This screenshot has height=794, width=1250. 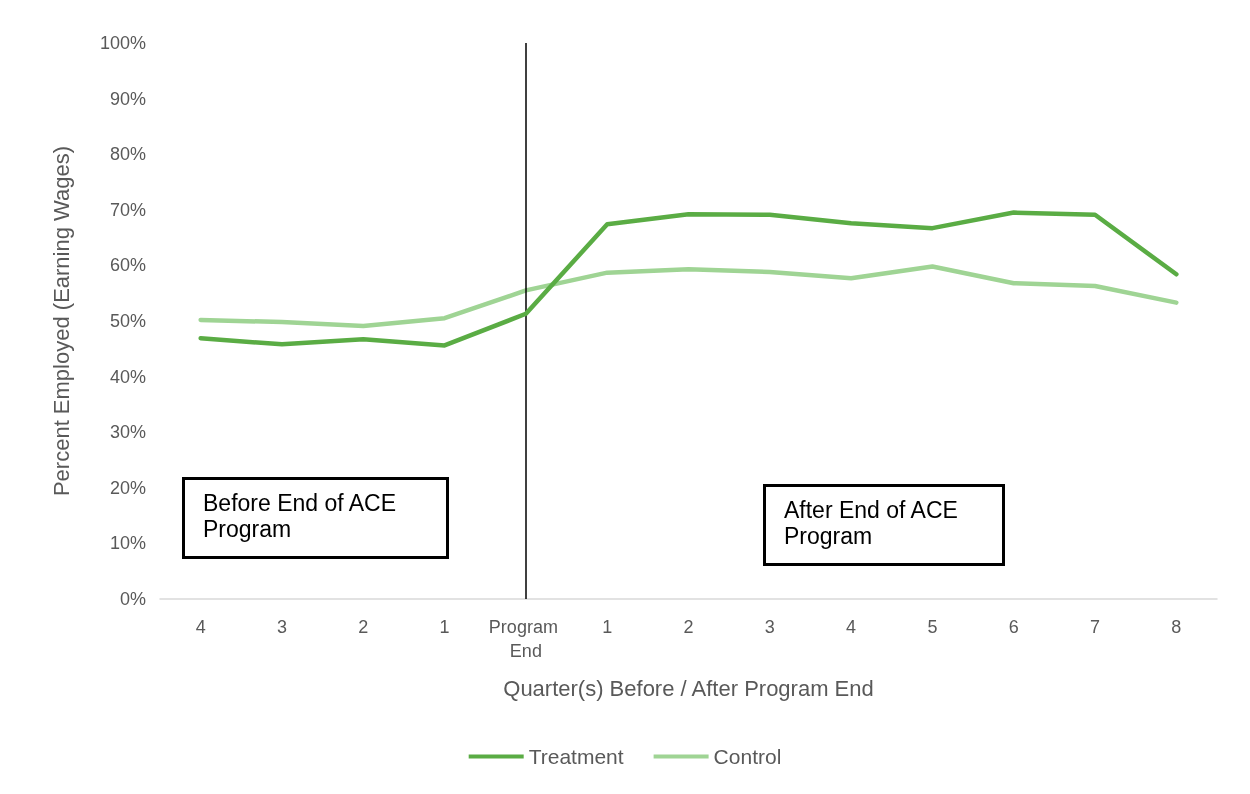 I want to click on y-tick-label: 70%, so click(x=127, y=209).